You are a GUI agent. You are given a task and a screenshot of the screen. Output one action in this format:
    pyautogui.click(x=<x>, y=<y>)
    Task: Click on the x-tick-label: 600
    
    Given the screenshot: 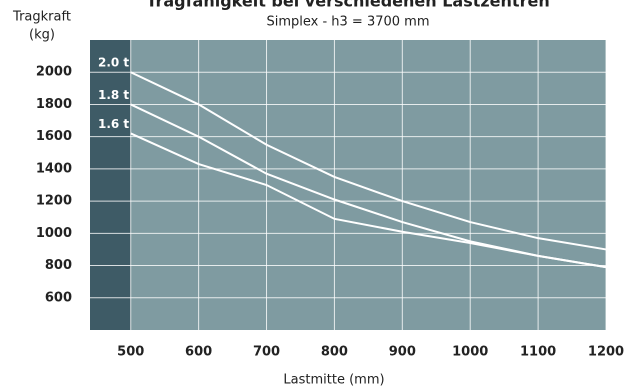 What is the action you would take?
    pyautogui.click(x=198, y=352)
    